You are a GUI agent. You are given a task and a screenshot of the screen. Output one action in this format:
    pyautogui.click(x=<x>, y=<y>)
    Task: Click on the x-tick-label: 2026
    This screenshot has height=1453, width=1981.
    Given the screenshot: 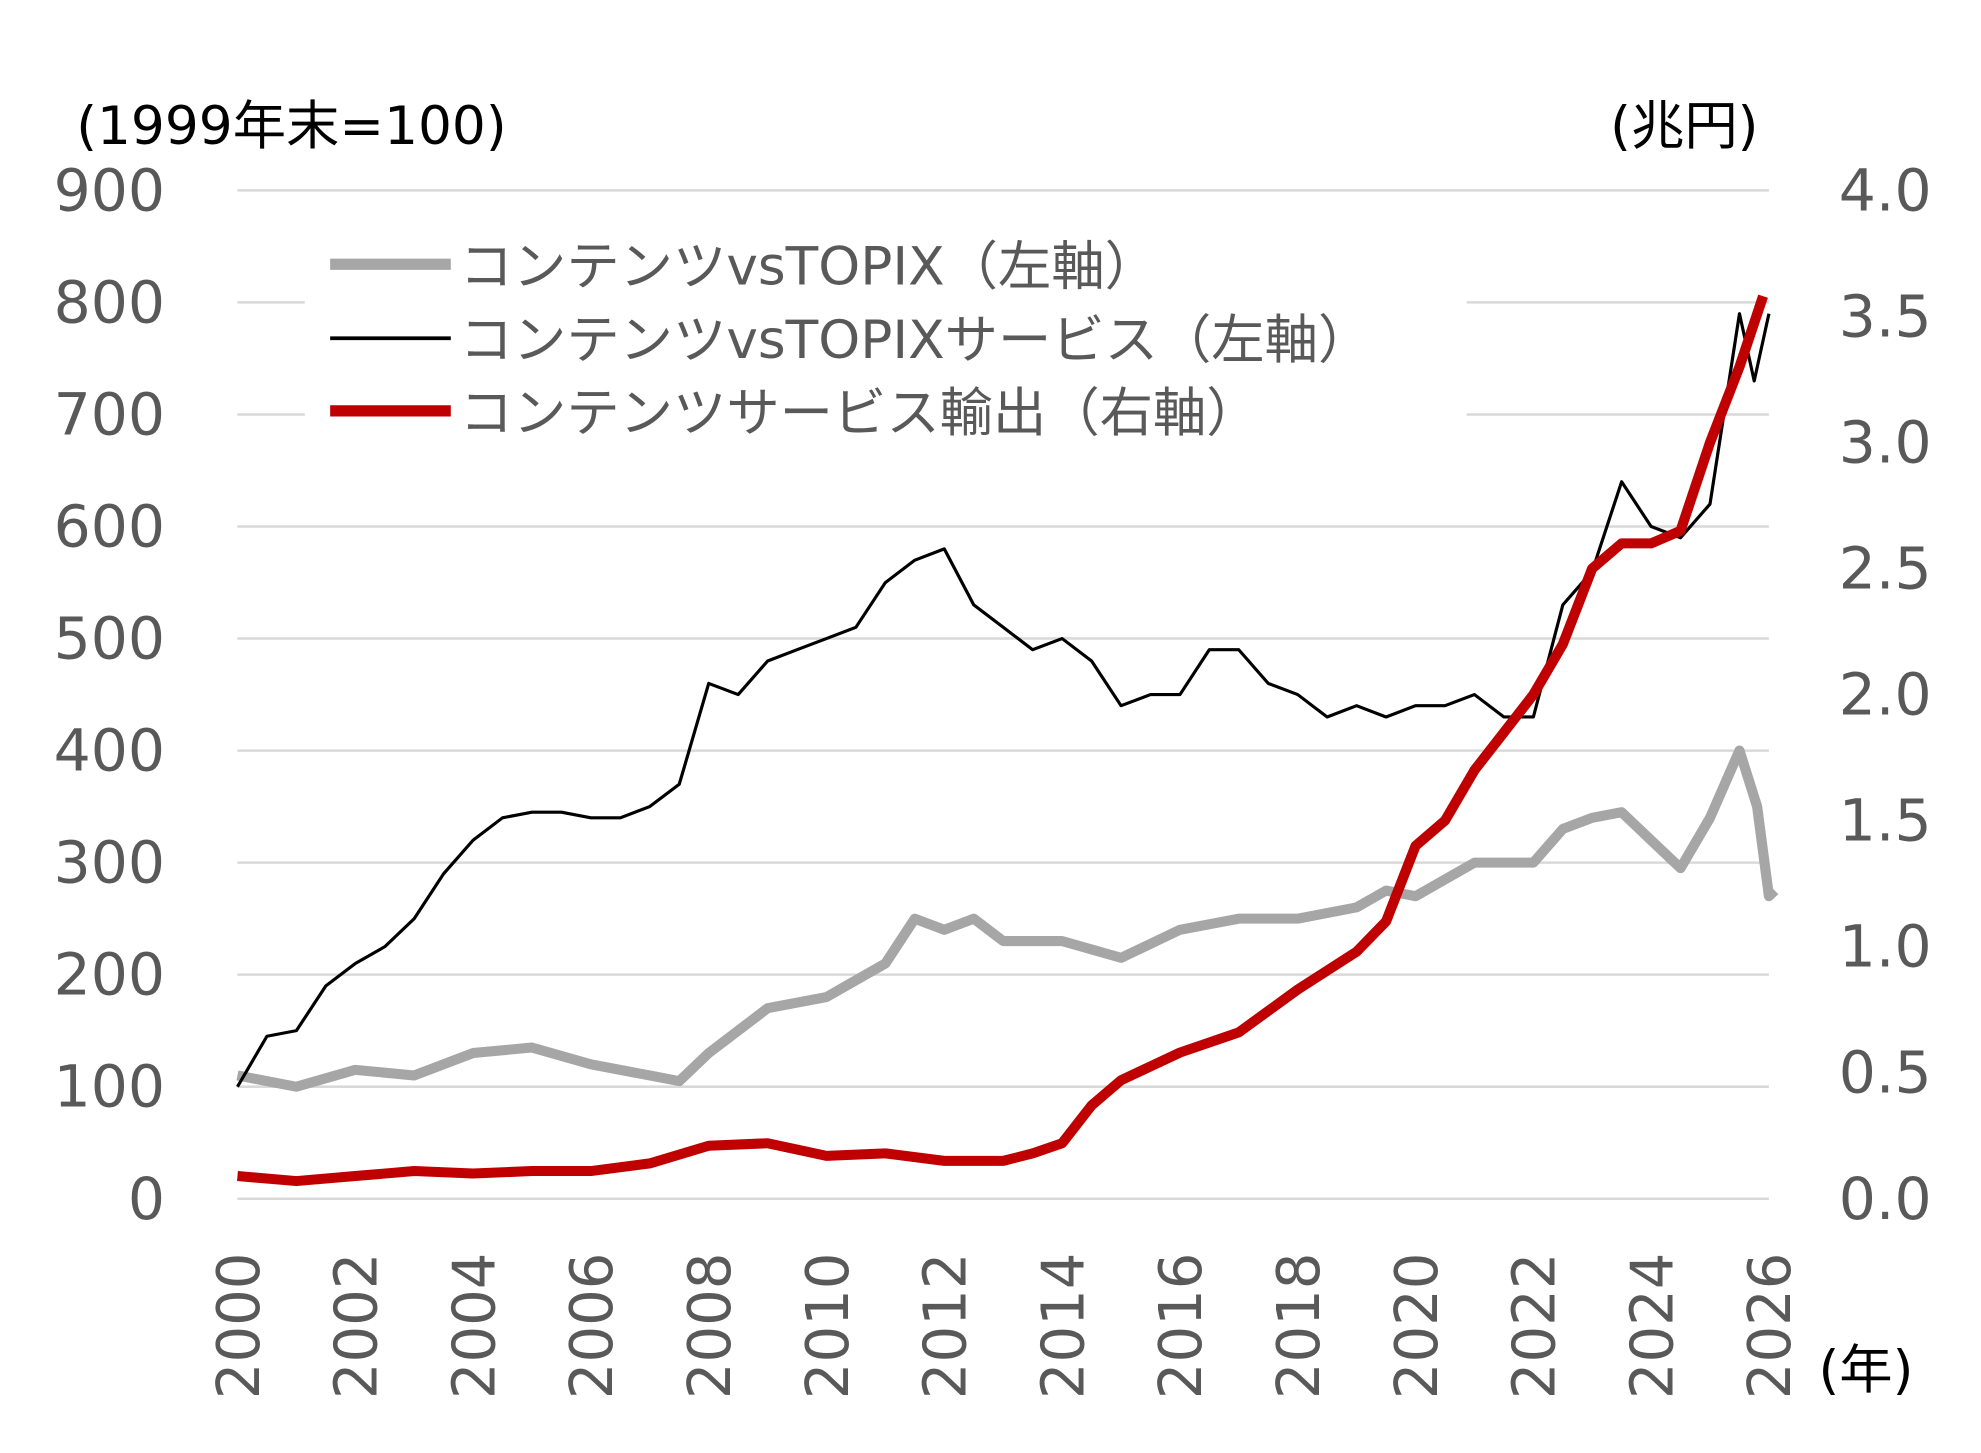 What is the action you would take?
    pyautogui.click(x=1770, y=1326)
    